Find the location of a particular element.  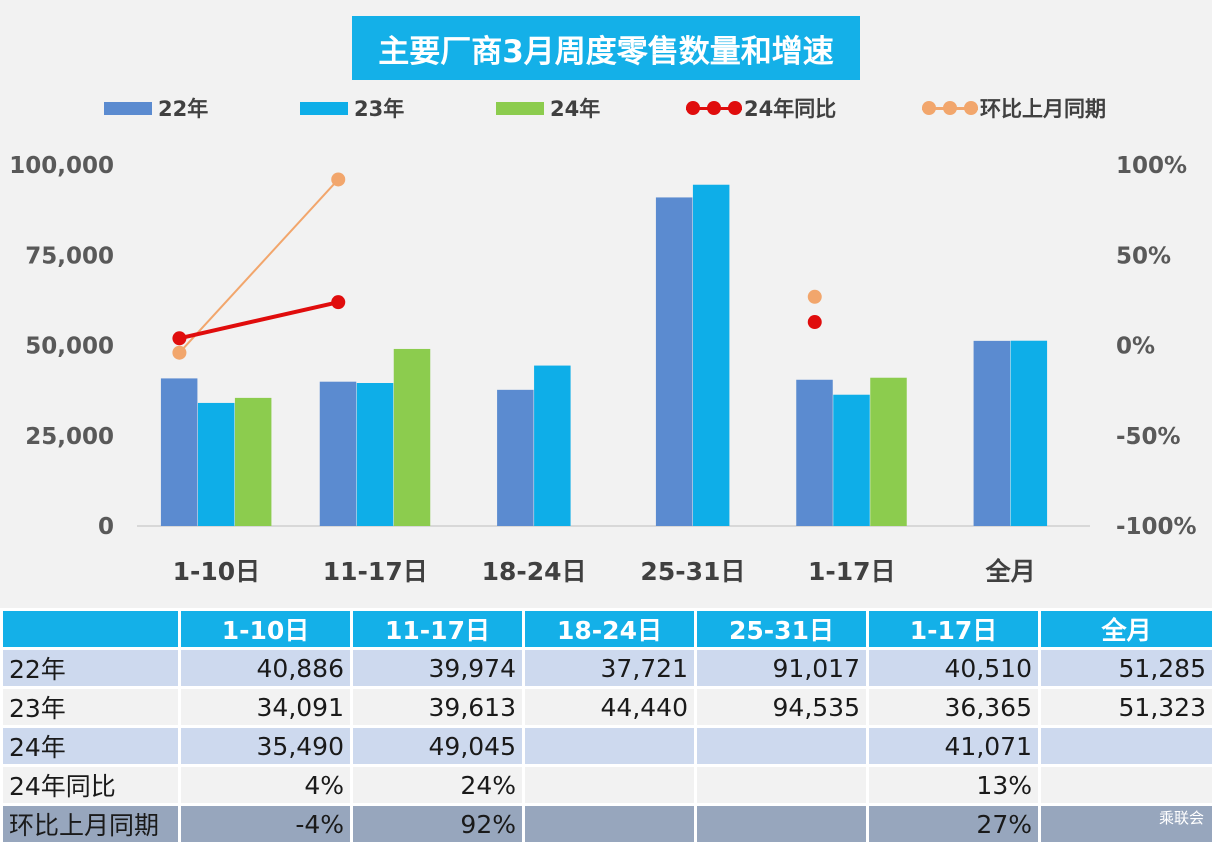

y-right-tick-label: 50% is located at coordinates (1143, 256).